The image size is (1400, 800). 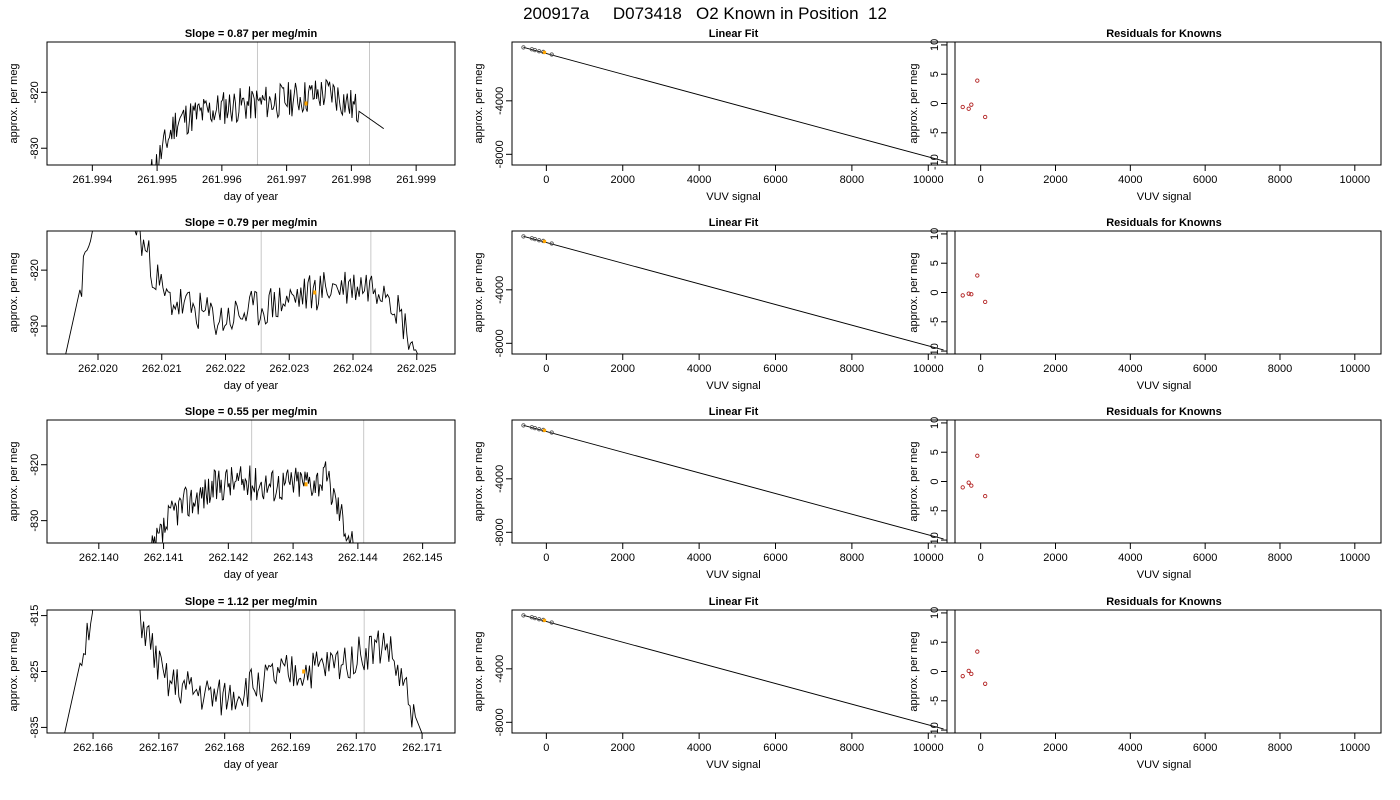 I want to click on x-tick-label: 262.020, so click(x=98, y=369).